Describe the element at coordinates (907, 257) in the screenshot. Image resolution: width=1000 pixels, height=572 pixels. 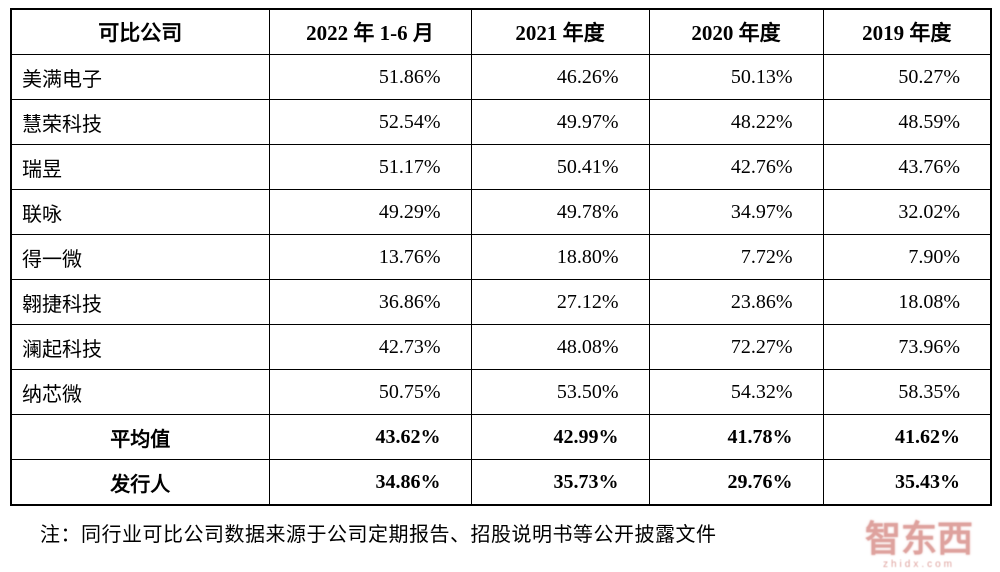
I see `value-cell: 7.90%` at that location.